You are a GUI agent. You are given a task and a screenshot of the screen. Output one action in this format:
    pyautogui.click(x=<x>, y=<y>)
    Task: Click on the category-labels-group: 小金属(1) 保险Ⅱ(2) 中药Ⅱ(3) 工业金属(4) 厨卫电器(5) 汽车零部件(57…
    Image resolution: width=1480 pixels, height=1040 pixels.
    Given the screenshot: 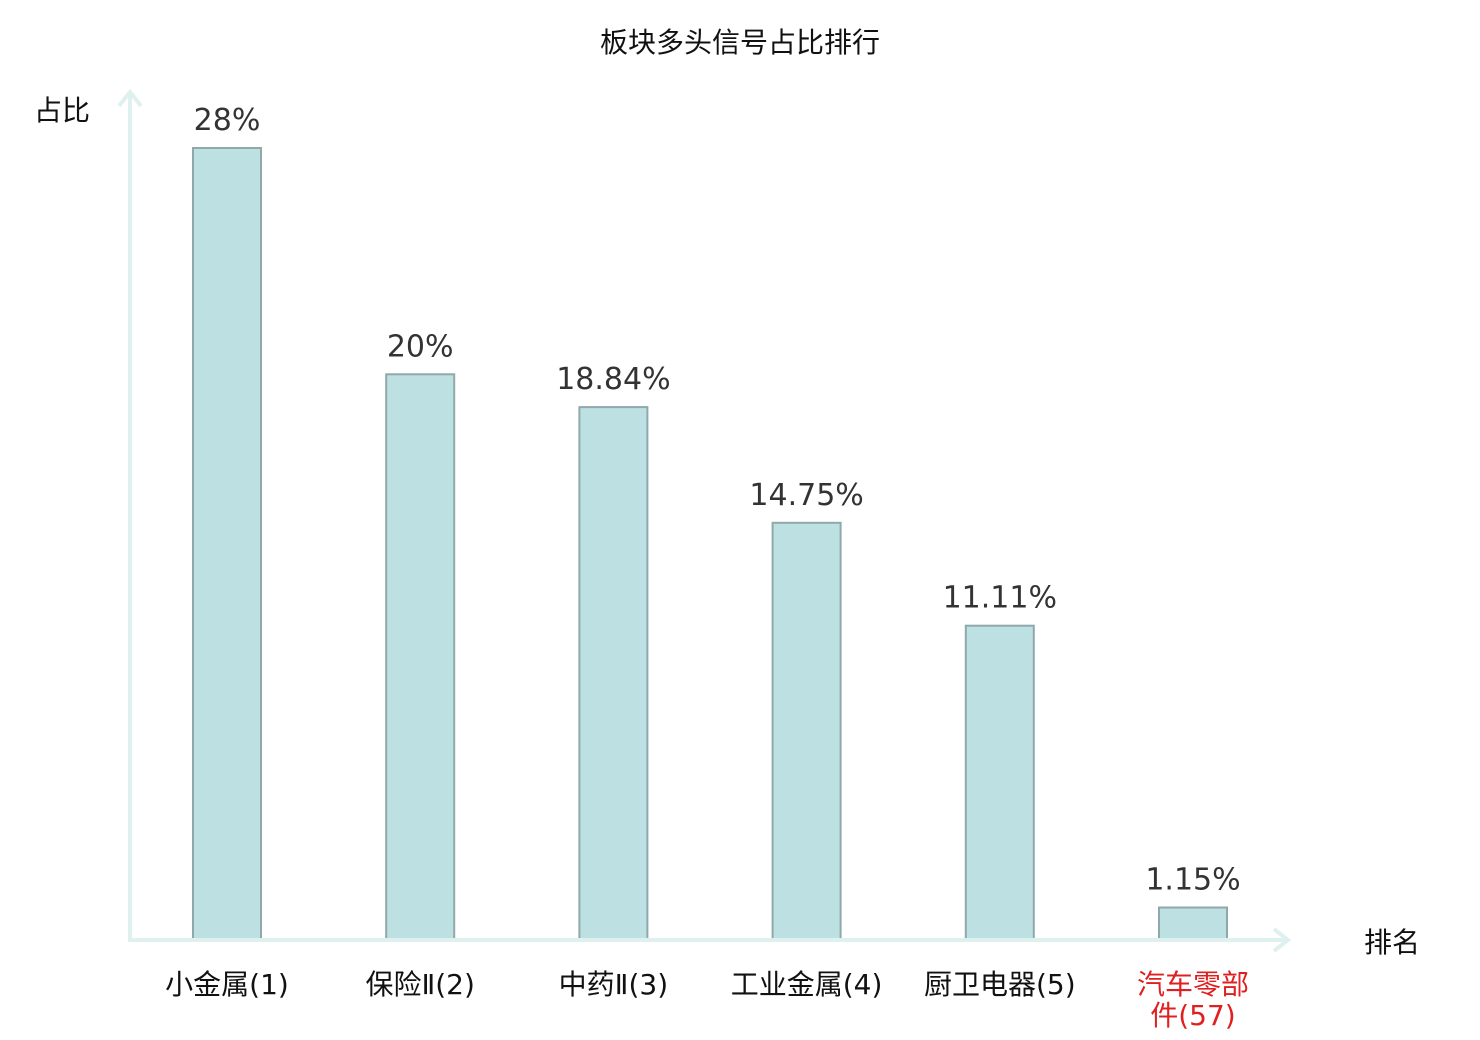 What is the action you would take?
    pyautogui.click(x=707, y=1000)
    